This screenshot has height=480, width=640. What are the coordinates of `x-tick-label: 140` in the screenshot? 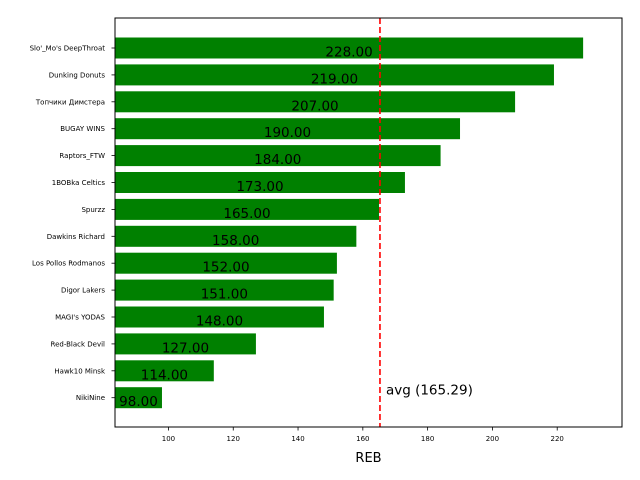 It's located at (297, 439).